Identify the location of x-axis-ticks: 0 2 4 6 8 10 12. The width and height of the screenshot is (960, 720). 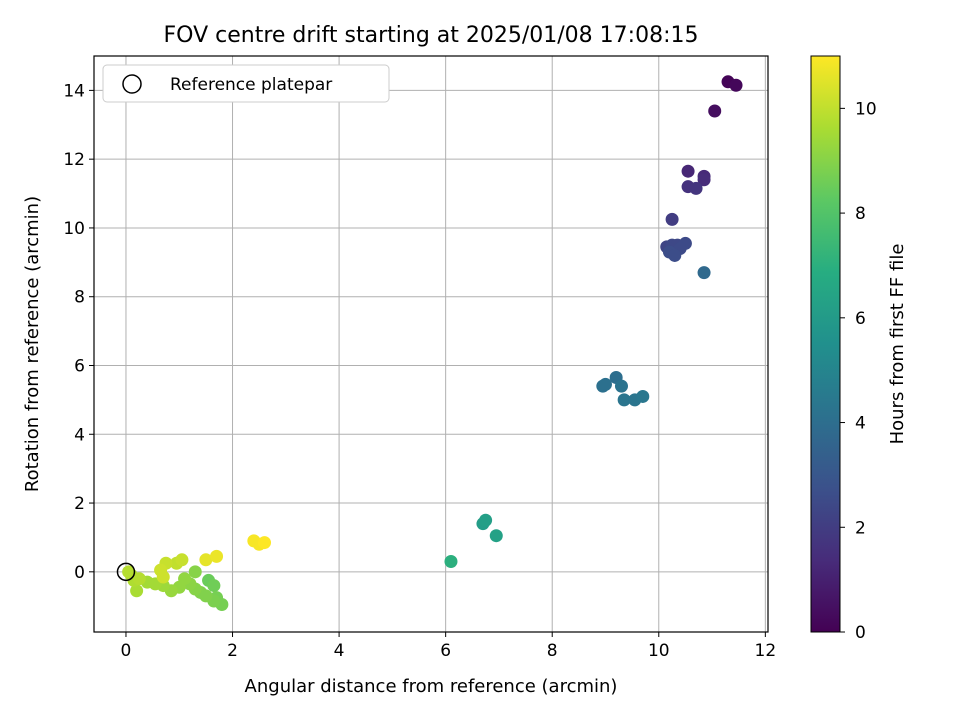
(449, 646).